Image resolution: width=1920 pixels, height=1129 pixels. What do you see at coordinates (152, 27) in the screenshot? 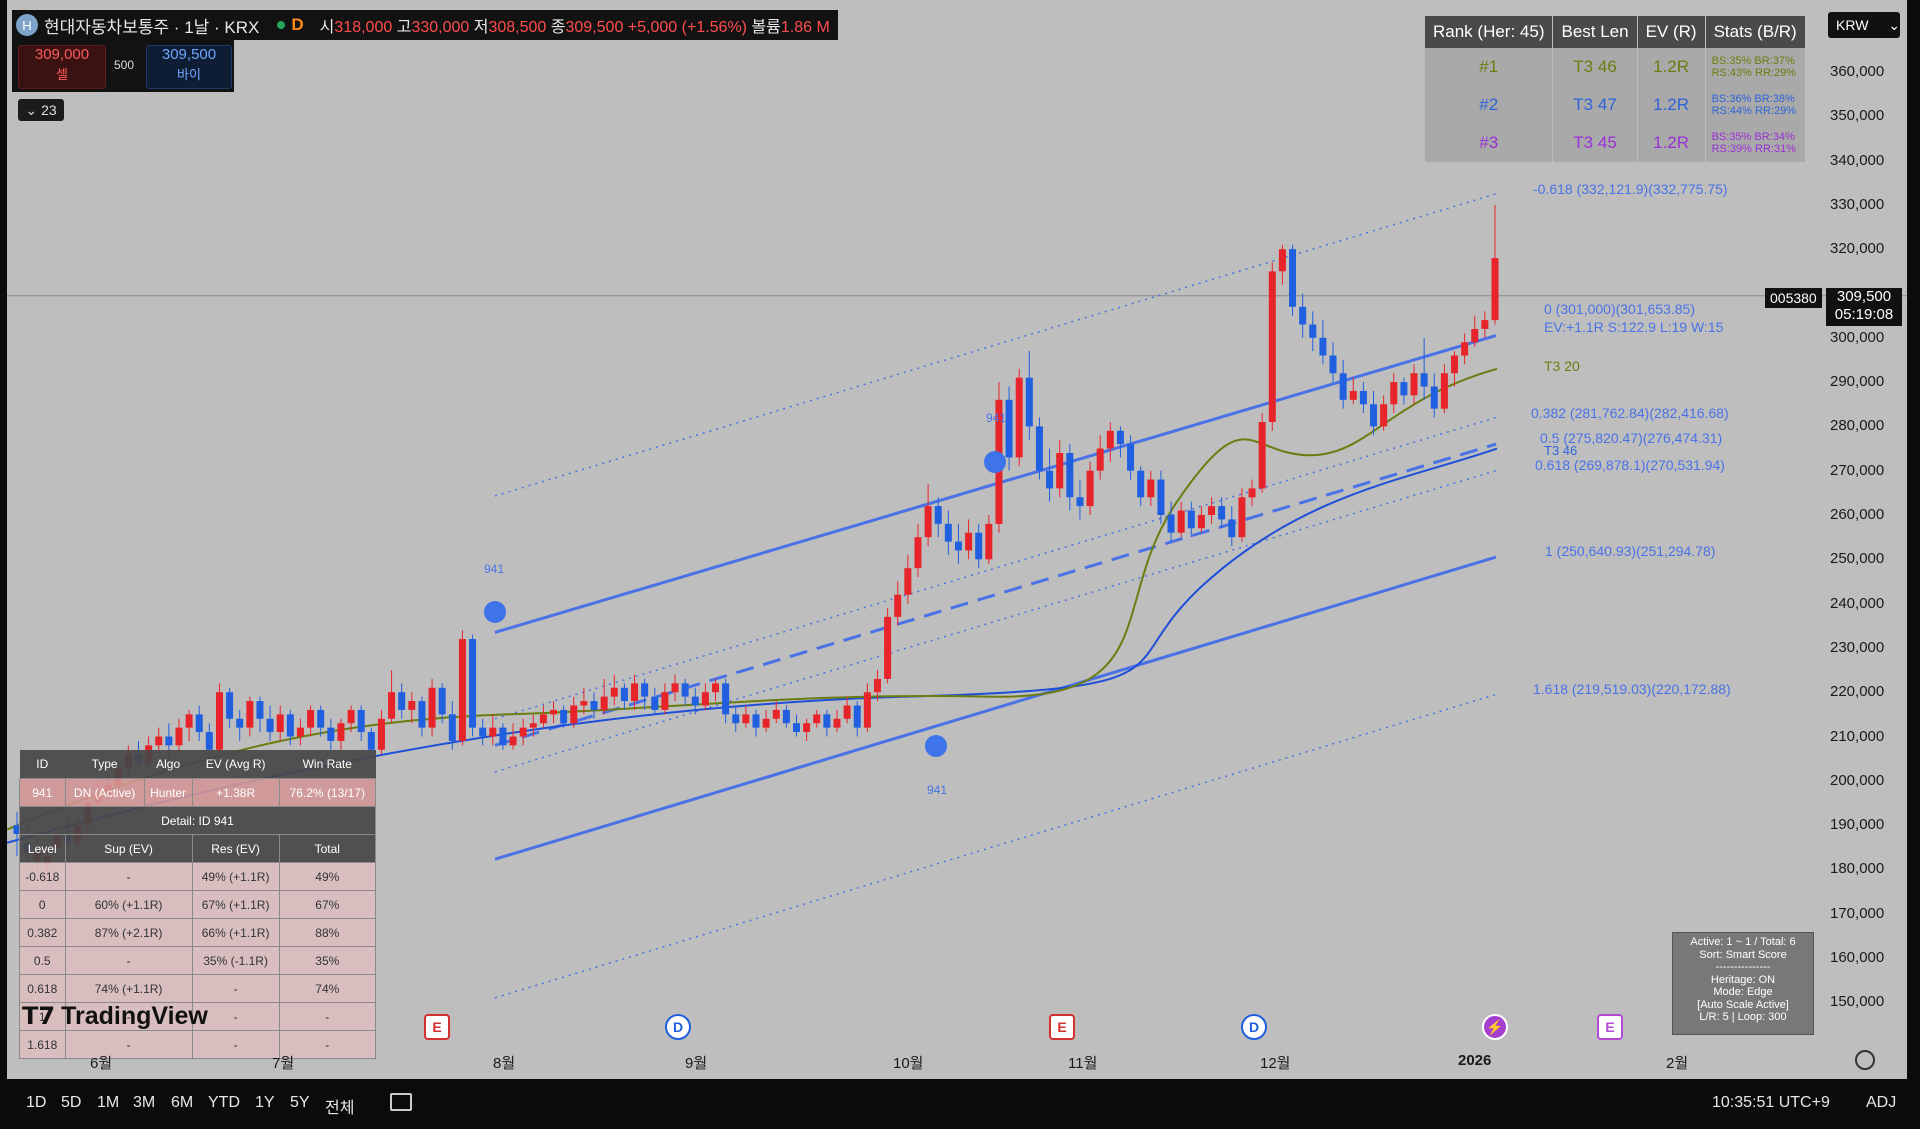
I see `symbol-title: 현대자동차보통주 · 1날 · KRX` at bounding box center [152, 27].